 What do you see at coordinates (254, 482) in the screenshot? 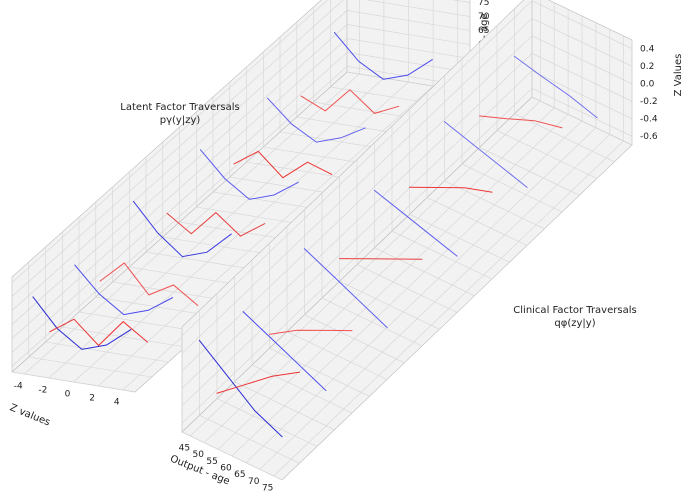
I see `x-tick-label: 70` at bounding box center [254, 482].